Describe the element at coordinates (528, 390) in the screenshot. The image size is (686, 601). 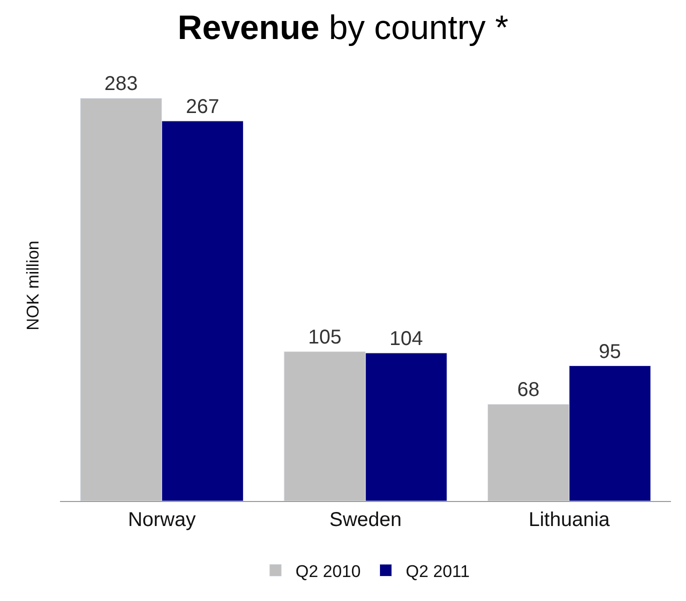
I see `data-label: 68` at that location.